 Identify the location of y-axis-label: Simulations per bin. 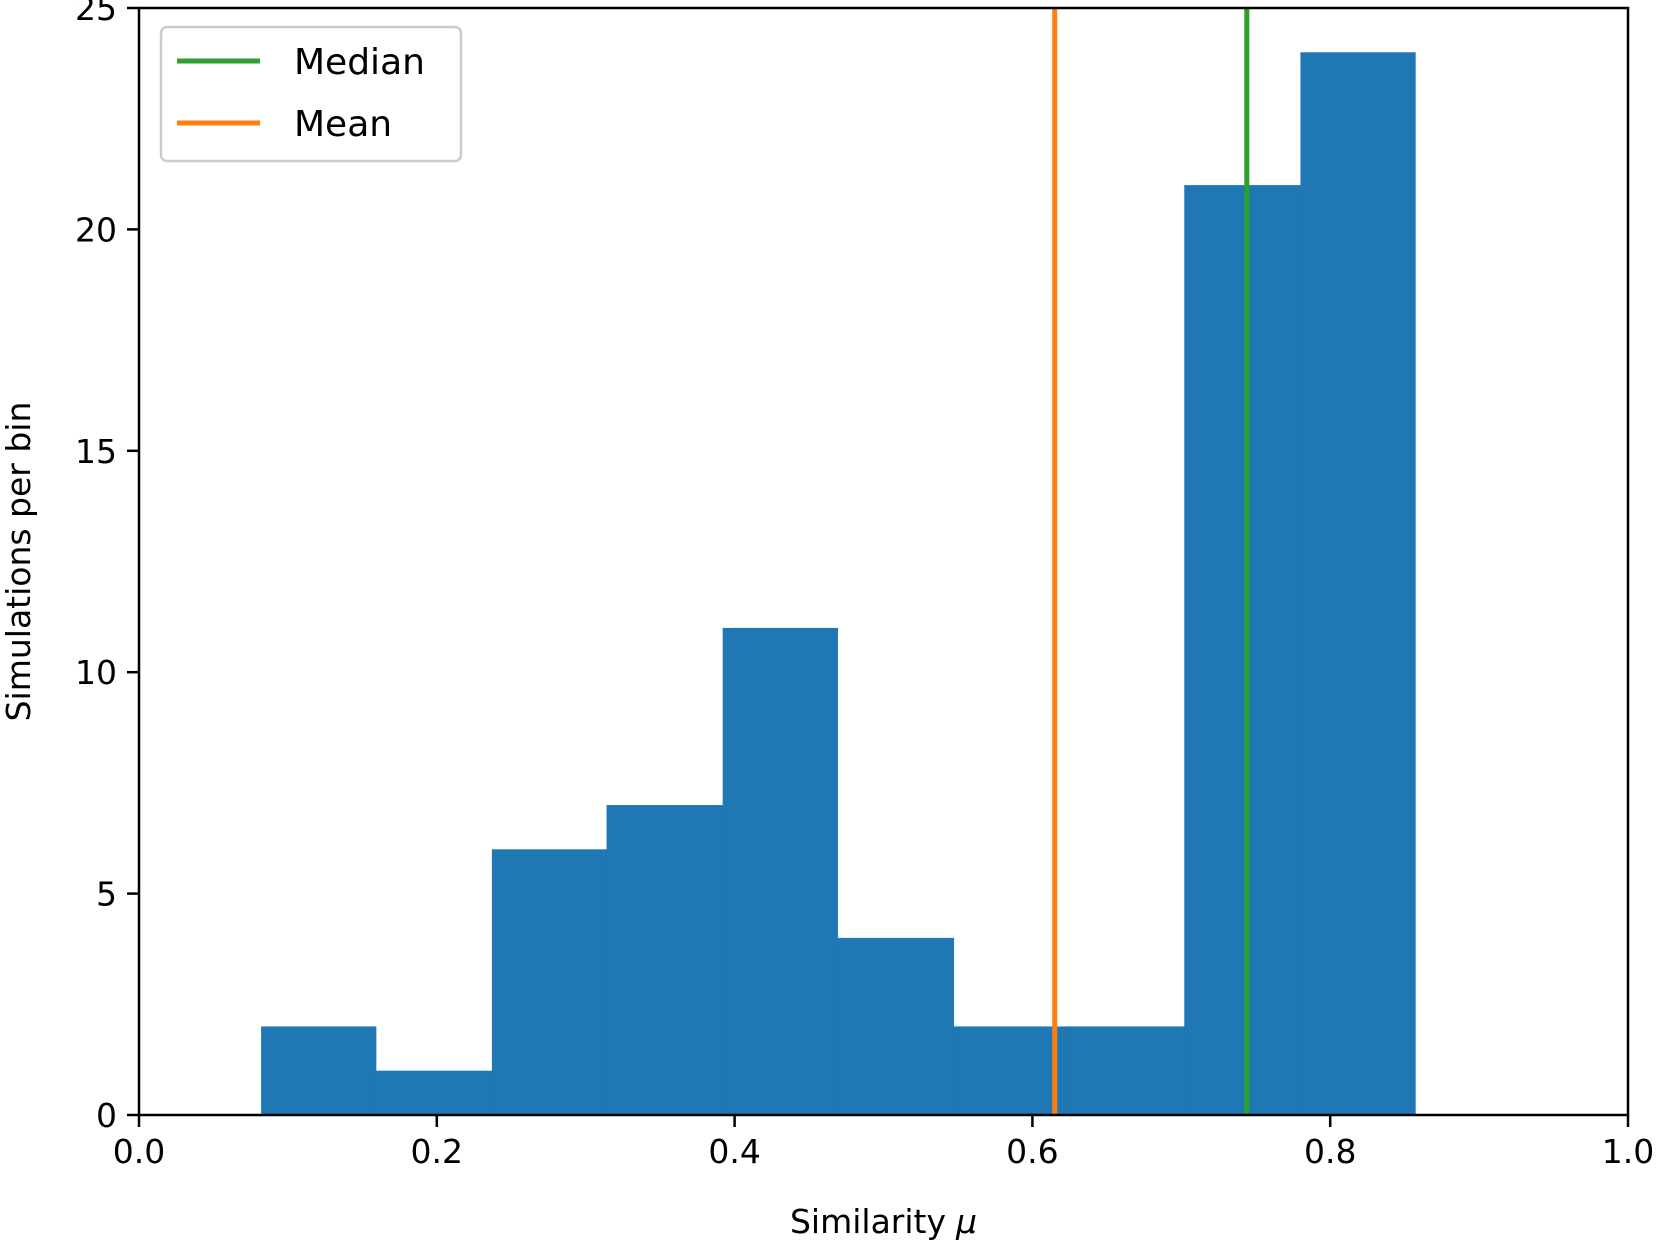
(19, 562).